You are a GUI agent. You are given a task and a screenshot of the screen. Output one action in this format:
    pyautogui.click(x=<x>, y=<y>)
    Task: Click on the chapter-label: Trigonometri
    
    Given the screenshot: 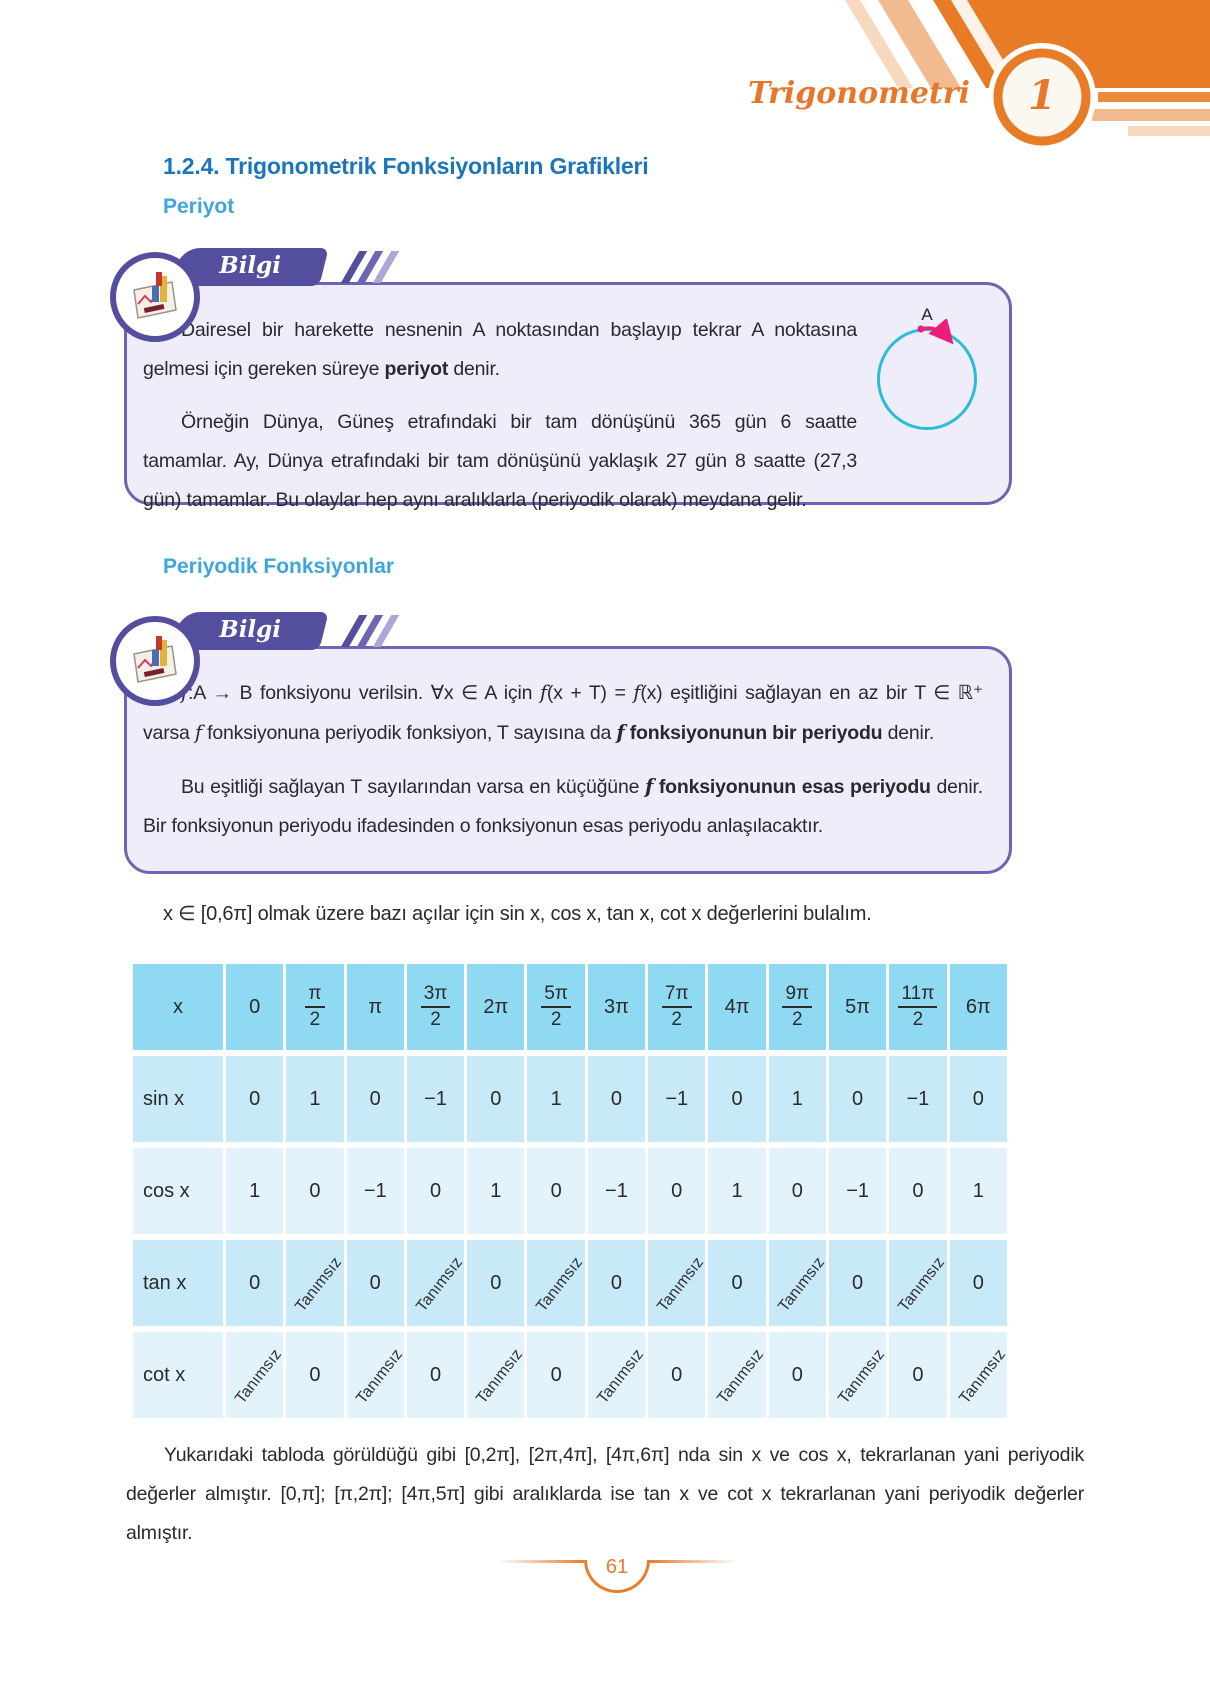 What is the action you would take?
    pyautogui.click(x=858, y=93)
    